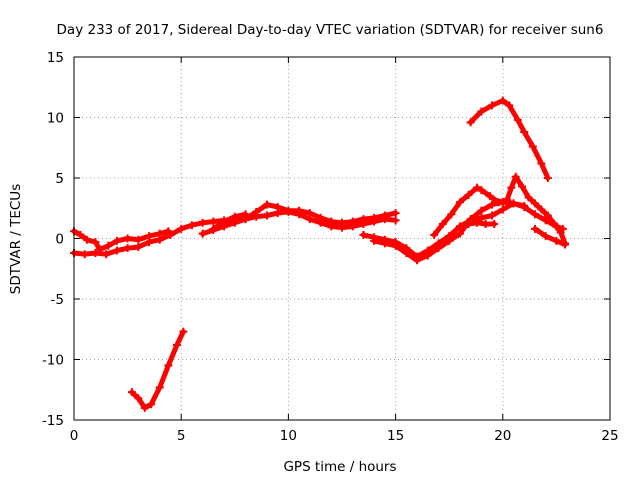 The width and height of the screenshot is (640, 480). What do you see at coordinates (57, 300) in the screenshot?
I see `y-tick-label: -5` at bounding box center [57, 300].